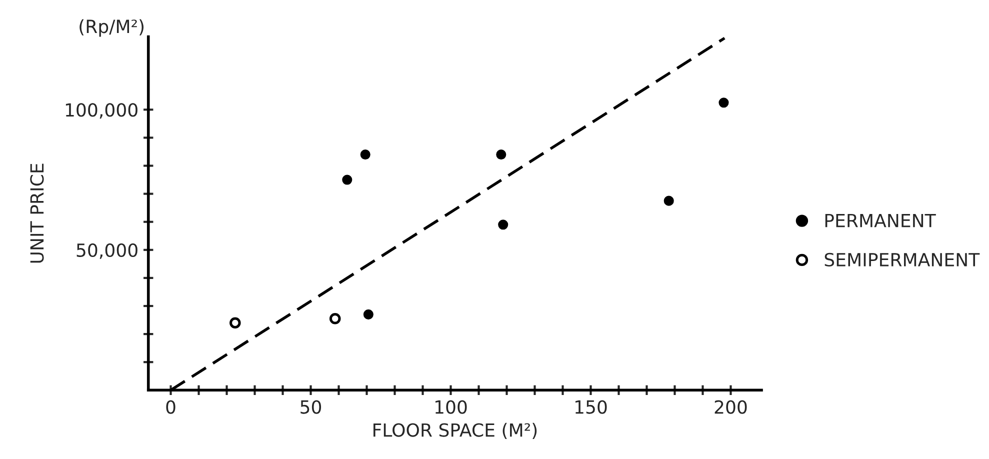  What do you see at coordinates (591, 407) in the screenshot?
I see `x-tick-label: 150` at bounding box center [591, 407].